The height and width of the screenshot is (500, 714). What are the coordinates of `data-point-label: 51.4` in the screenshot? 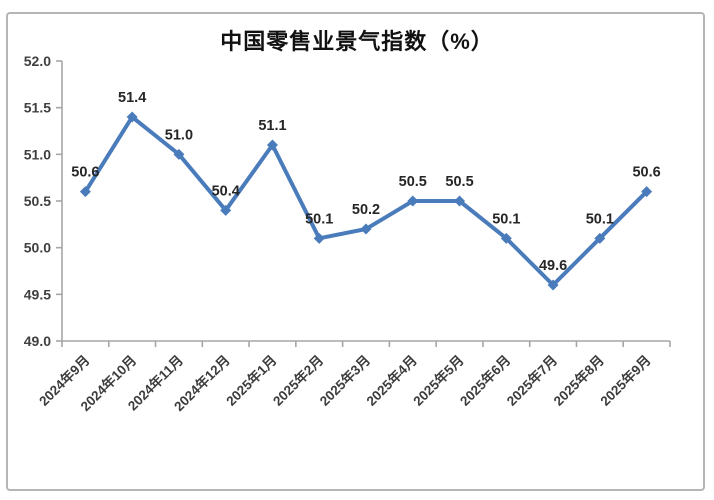 It's located at (132, 98).